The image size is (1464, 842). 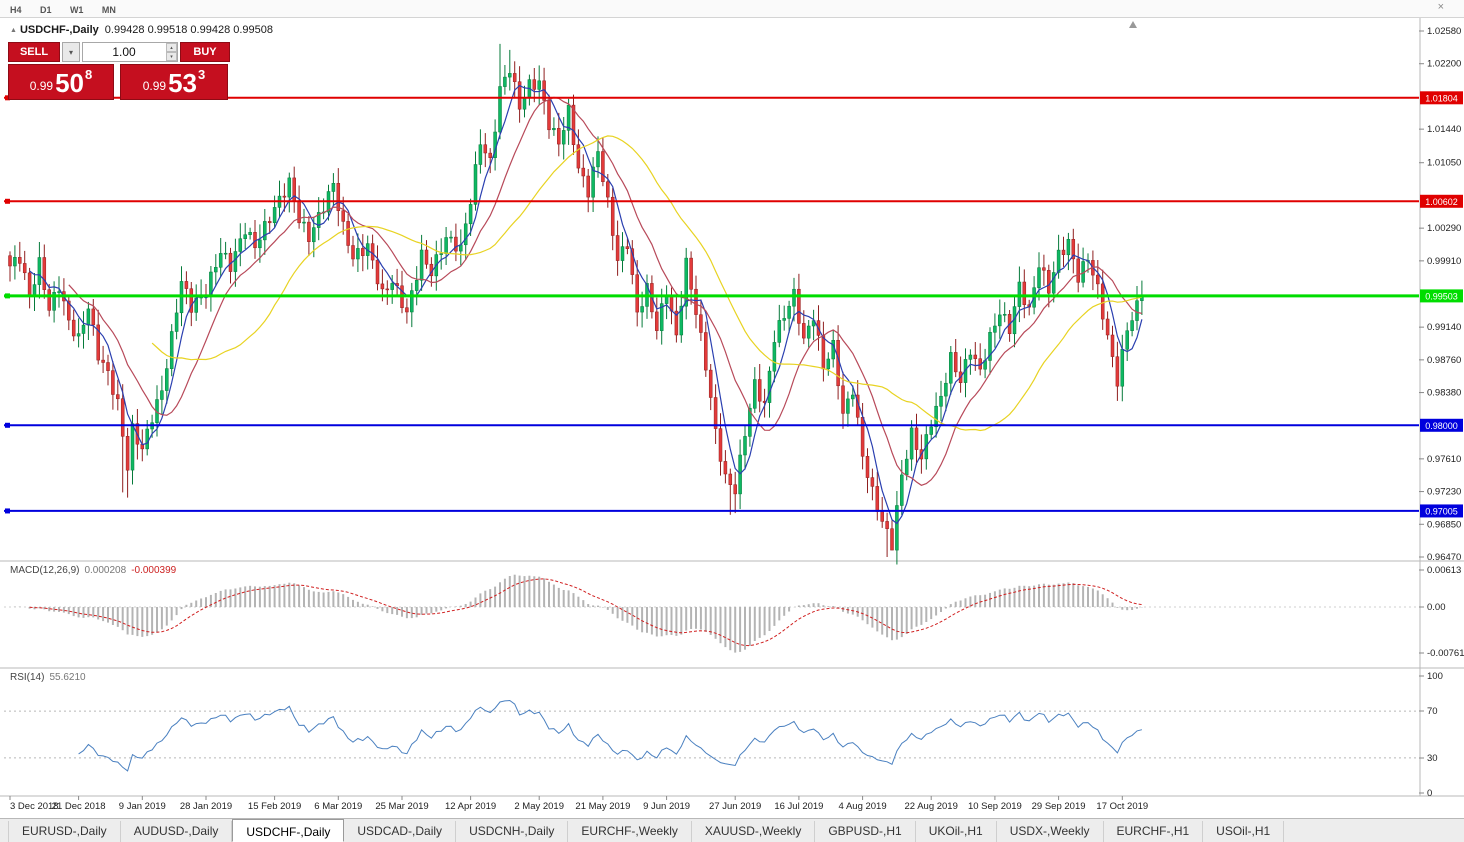 I want to click on svg-text: 21 May 2019, so click(x=602, y=806).